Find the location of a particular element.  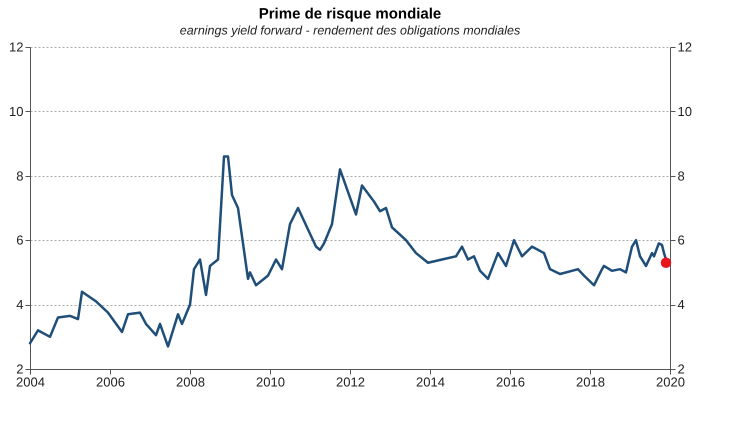

y-tick-label: 4 is located at coordinates (20, 304).